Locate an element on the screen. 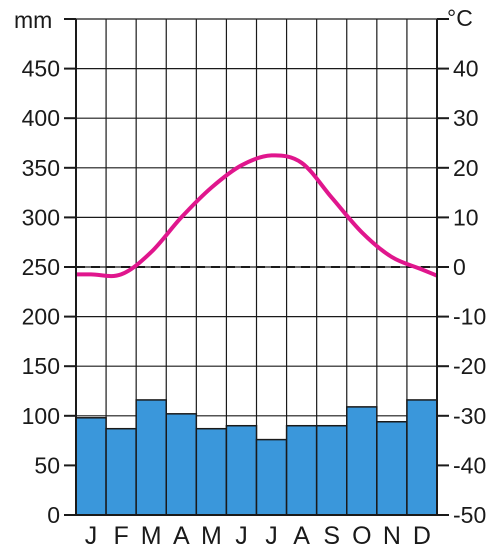  left-tick-label: 250 is located at coordinates (41, 267).